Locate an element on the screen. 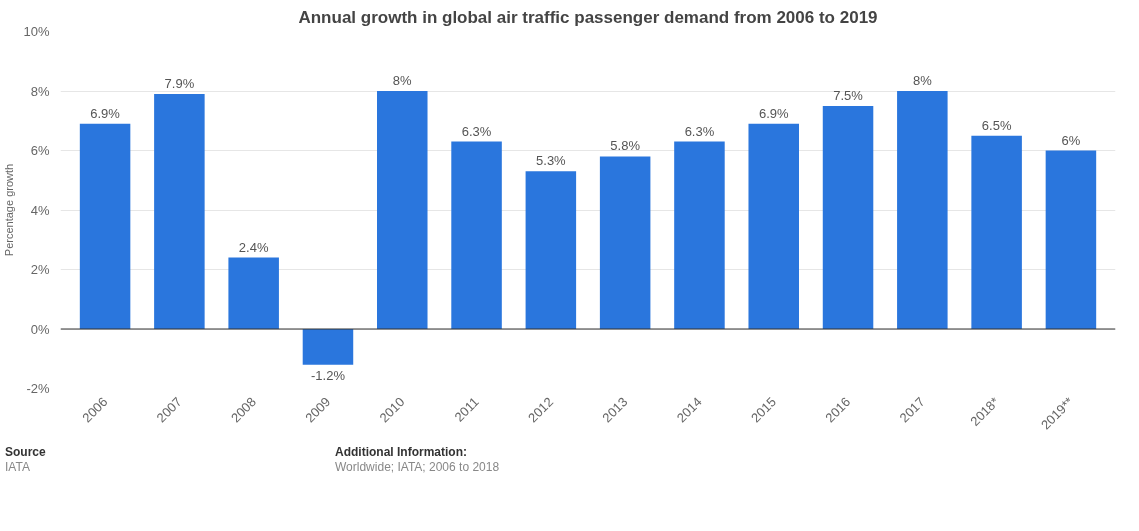  y-tick-label: 8% is located at coordinates (40, 91).